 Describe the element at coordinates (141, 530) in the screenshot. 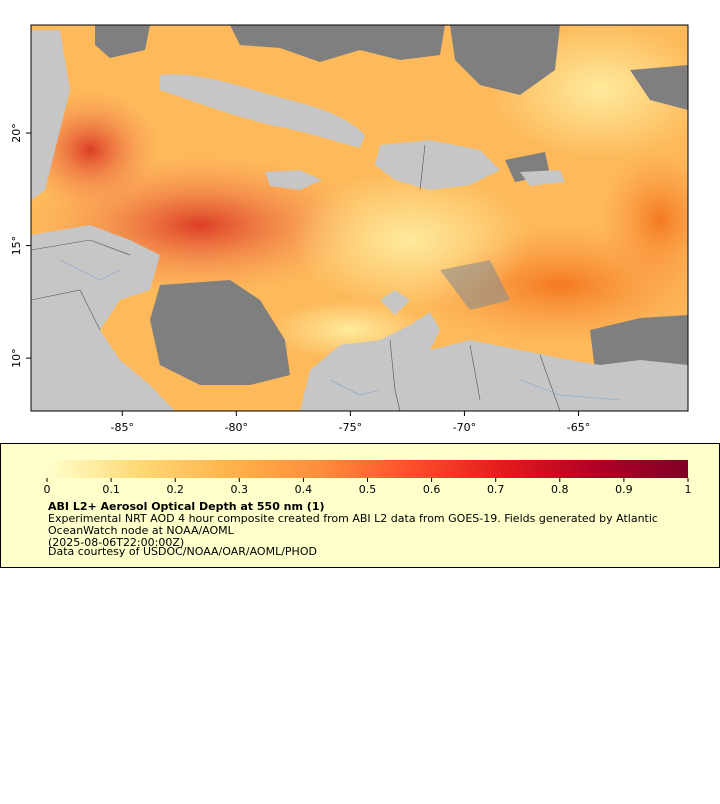

I see `legend-line: OceanWatch node at NOAA/AOML` at that location.